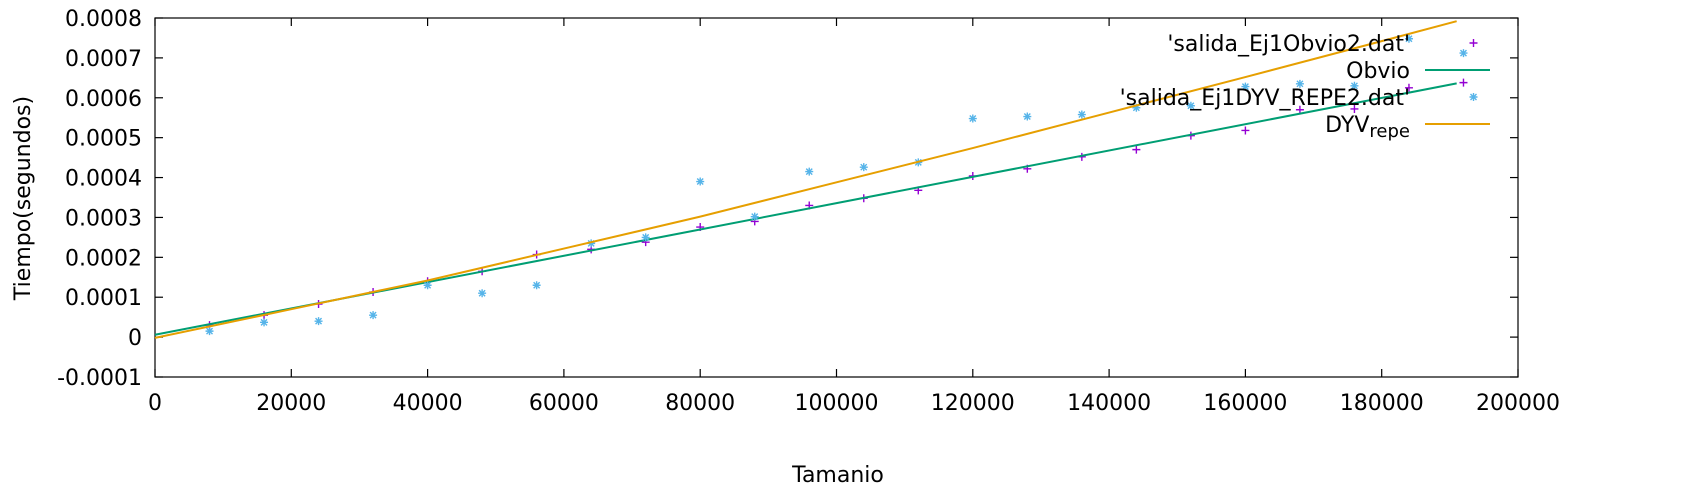 The image size is (1684, 494). I want to click on x-tick-label: 140000, so click(1109, 403).